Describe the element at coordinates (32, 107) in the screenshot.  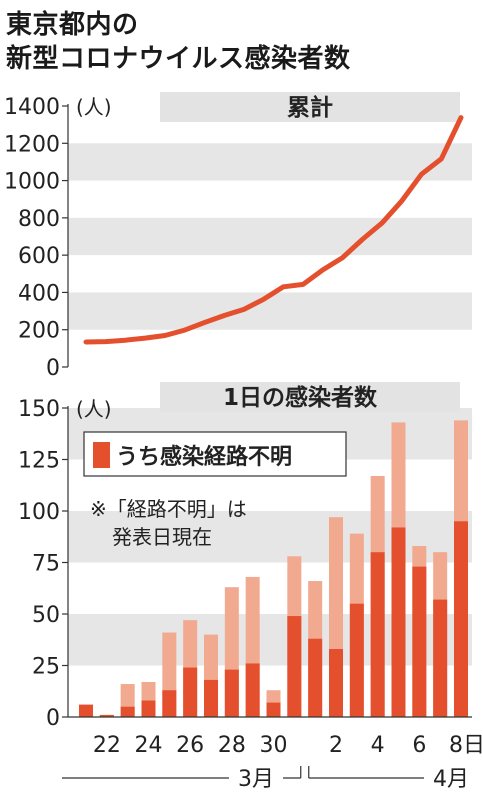
I see `line-y-tick-label: 1400` at that location.